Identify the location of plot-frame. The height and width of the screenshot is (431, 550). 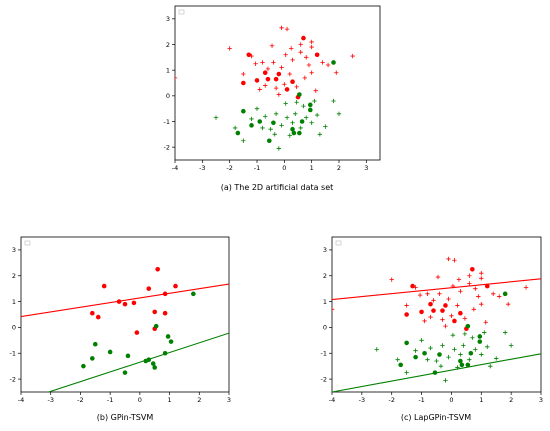
(125, 314).